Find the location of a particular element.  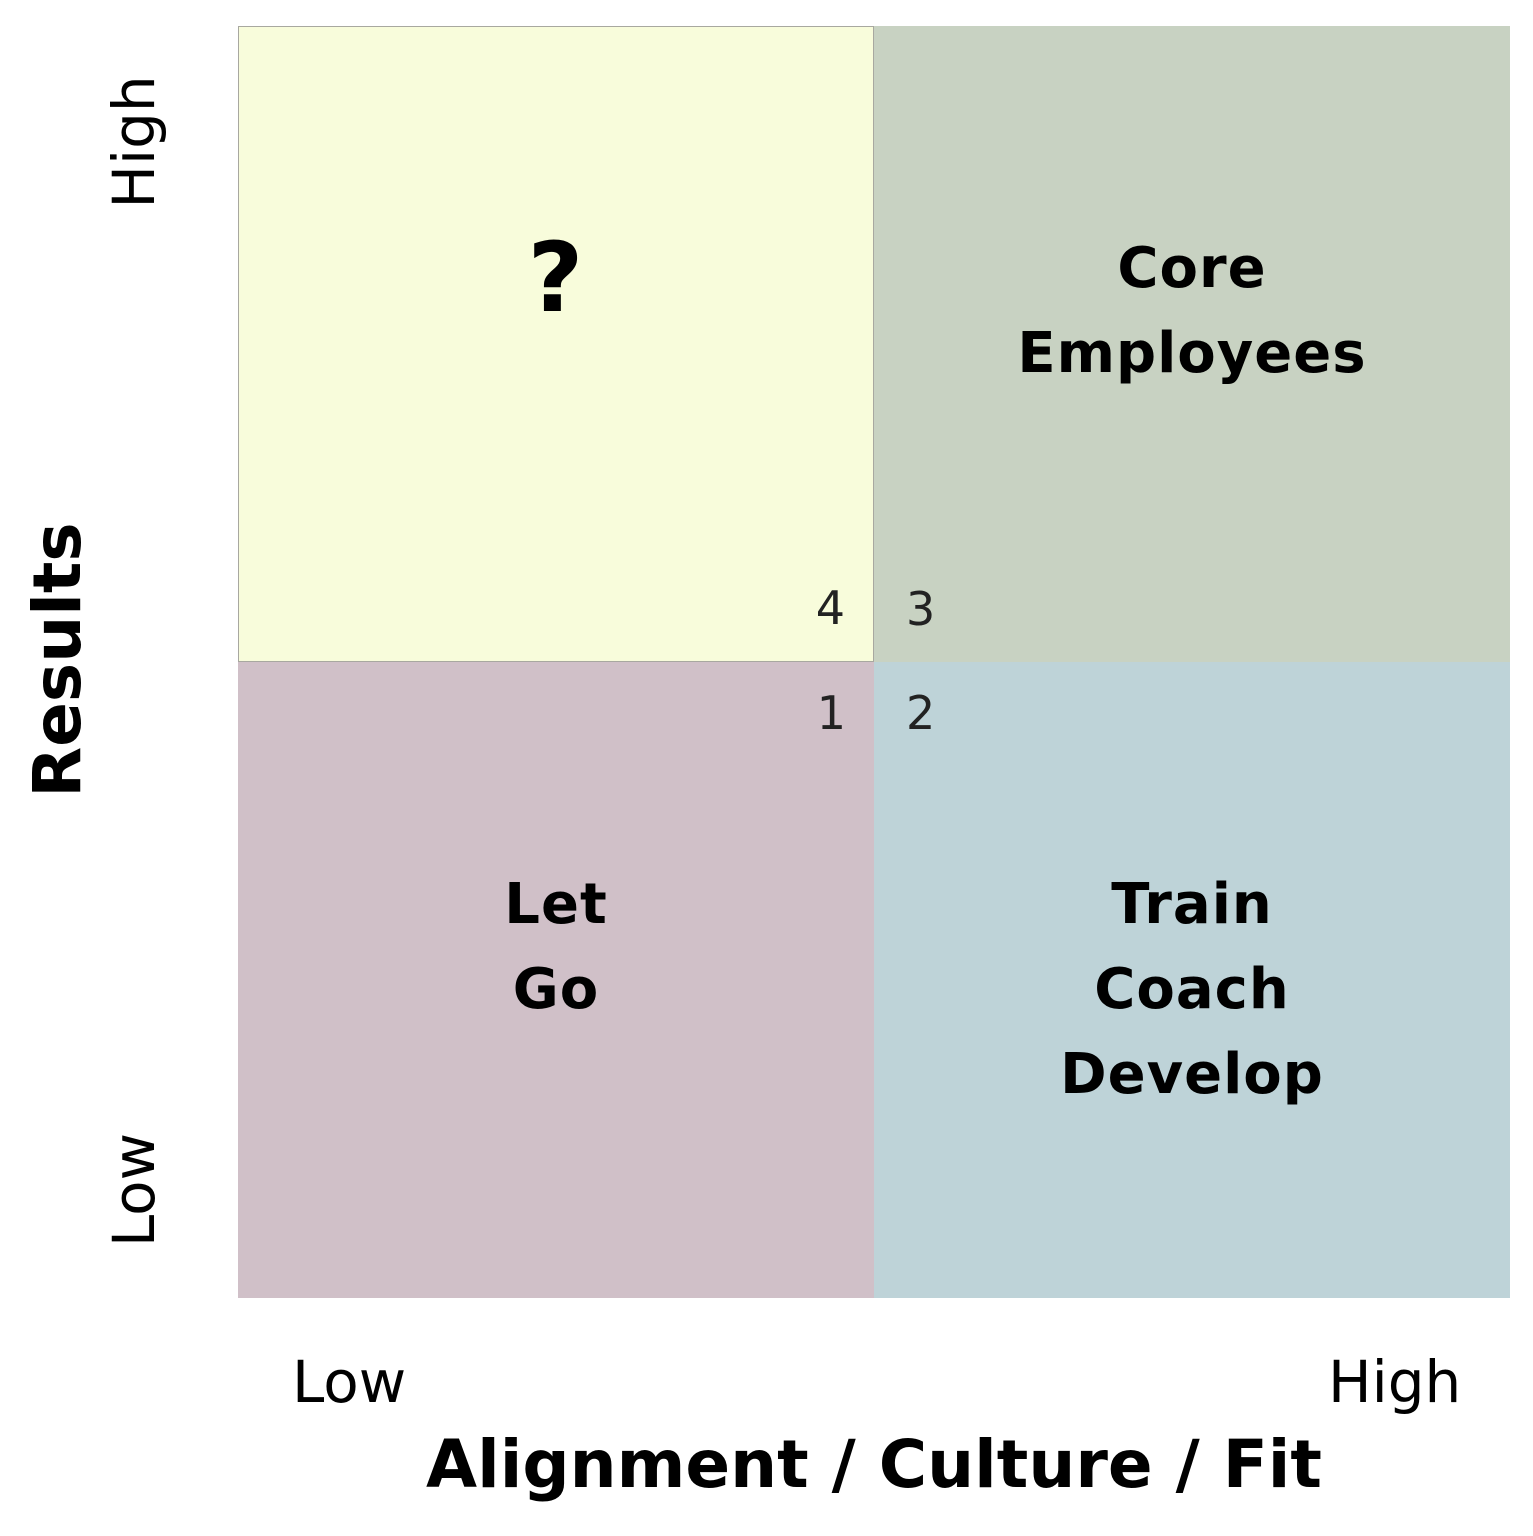

quadrant-bottom-left-number: 1 is located at coordinates (831, 713).